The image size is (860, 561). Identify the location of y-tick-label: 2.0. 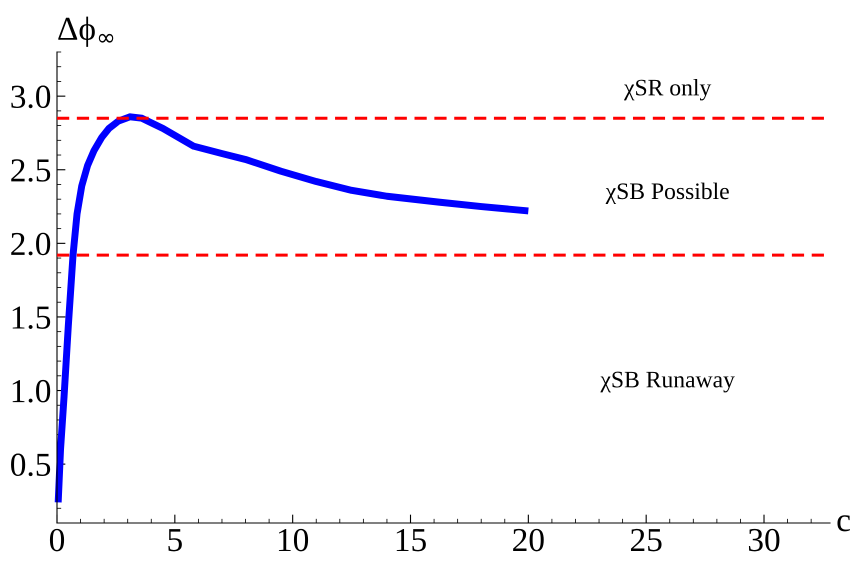
(30, 244).